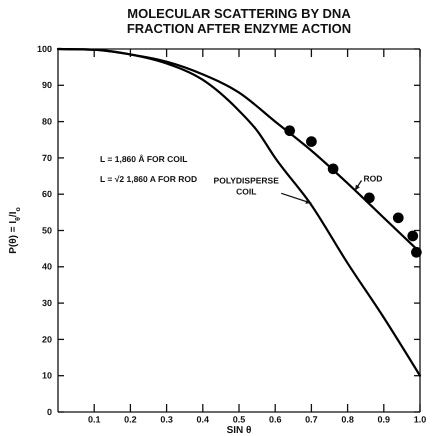  I want to click on x-tick-label: 1.0, so click(420, 419).